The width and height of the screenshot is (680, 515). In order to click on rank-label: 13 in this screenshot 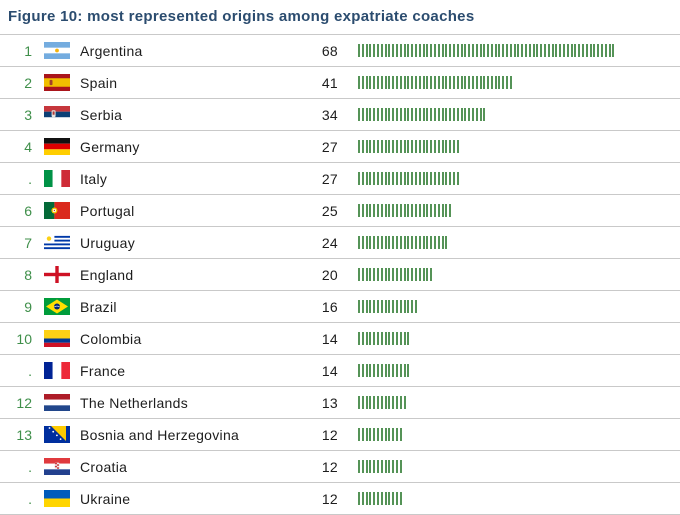, I will do `click(24, 434)`.